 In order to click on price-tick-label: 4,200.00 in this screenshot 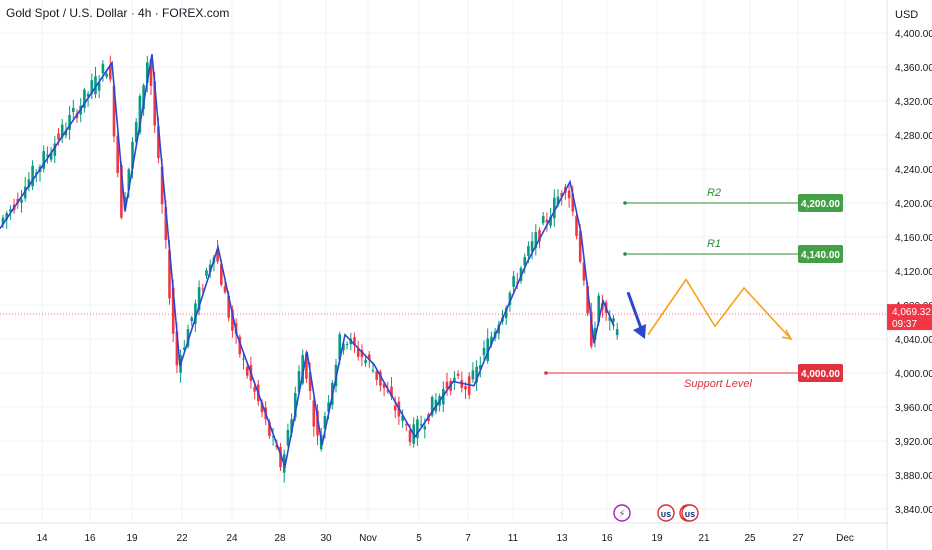, I will do `click(913, 204)`.